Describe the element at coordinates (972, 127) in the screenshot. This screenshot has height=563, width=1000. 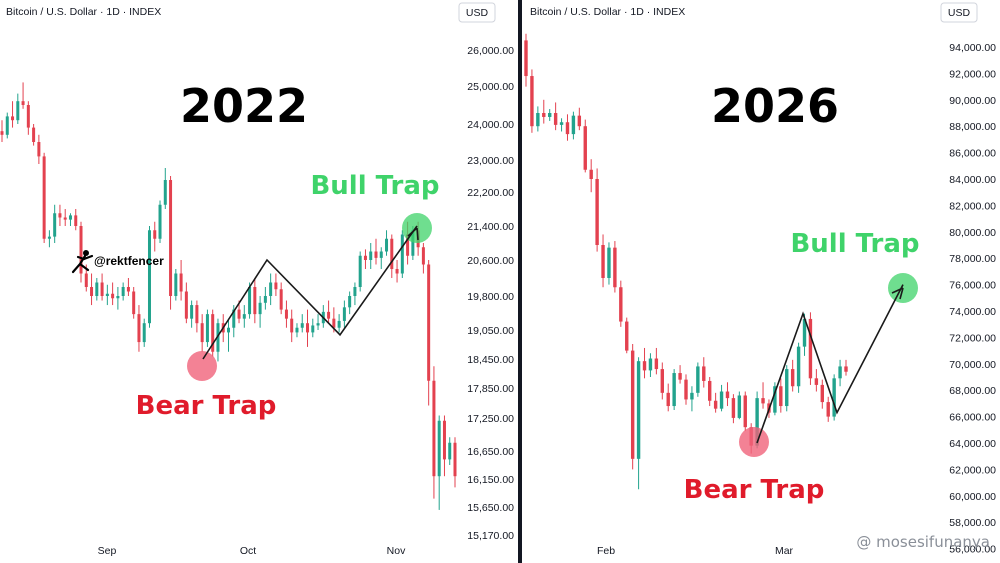
I see `right-y-tick-label: 88,000.00` at that location.